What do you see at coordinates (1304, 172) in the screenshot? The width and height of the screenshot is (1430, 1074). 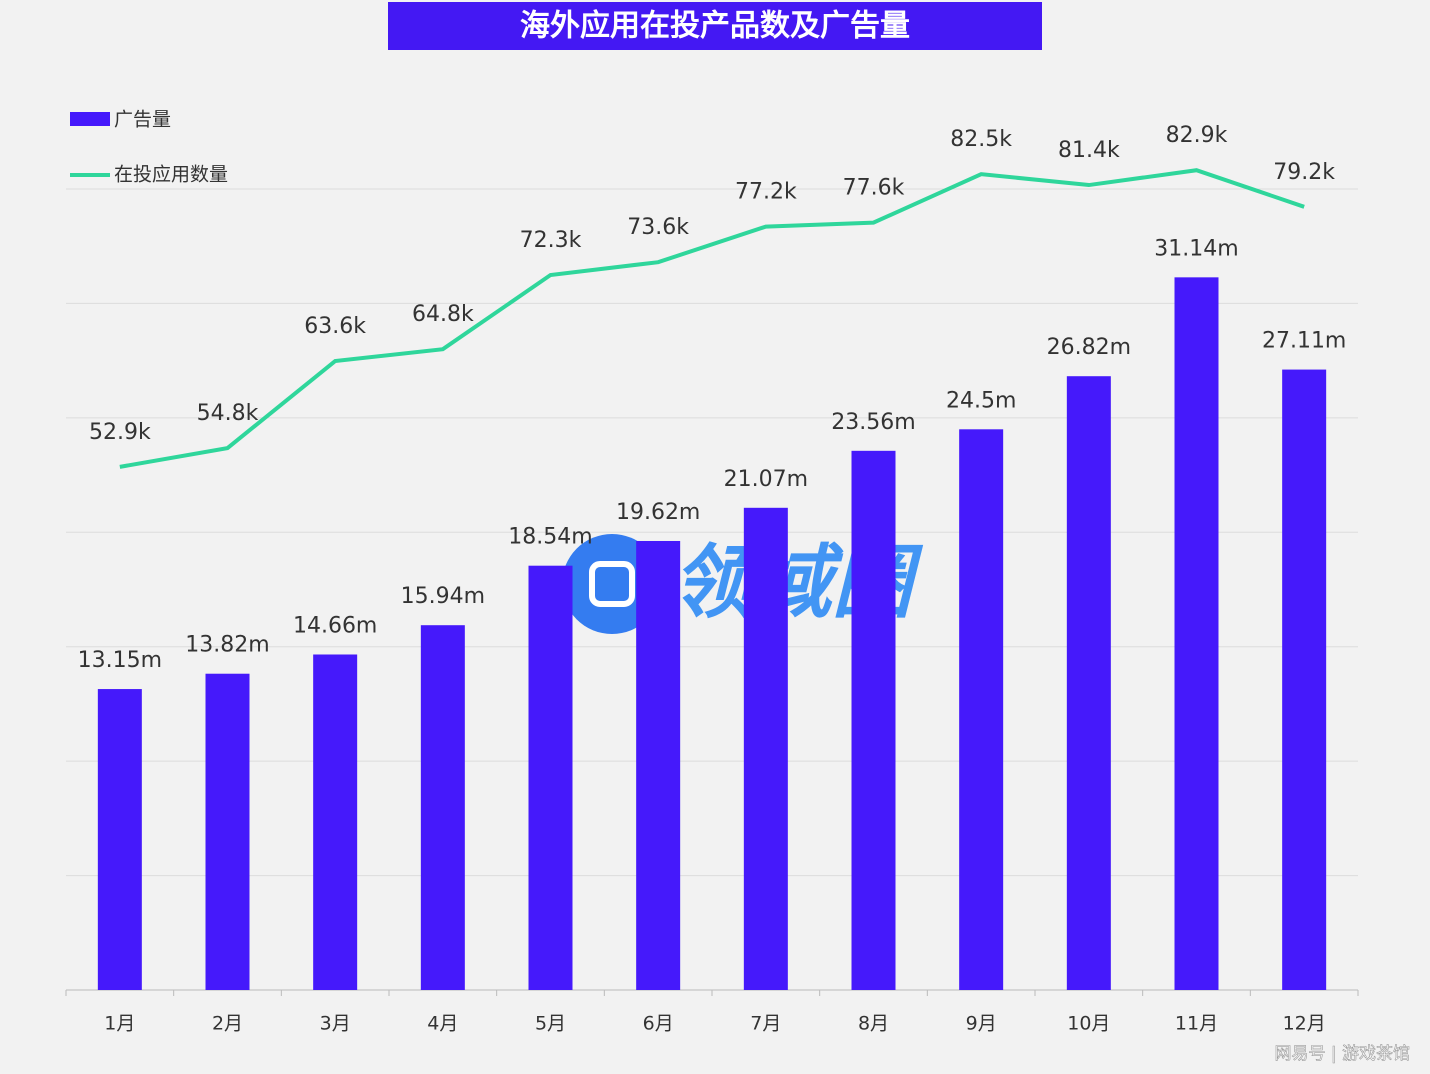 I see `line-label: 79.2k` at bounding box center [1304, 172].